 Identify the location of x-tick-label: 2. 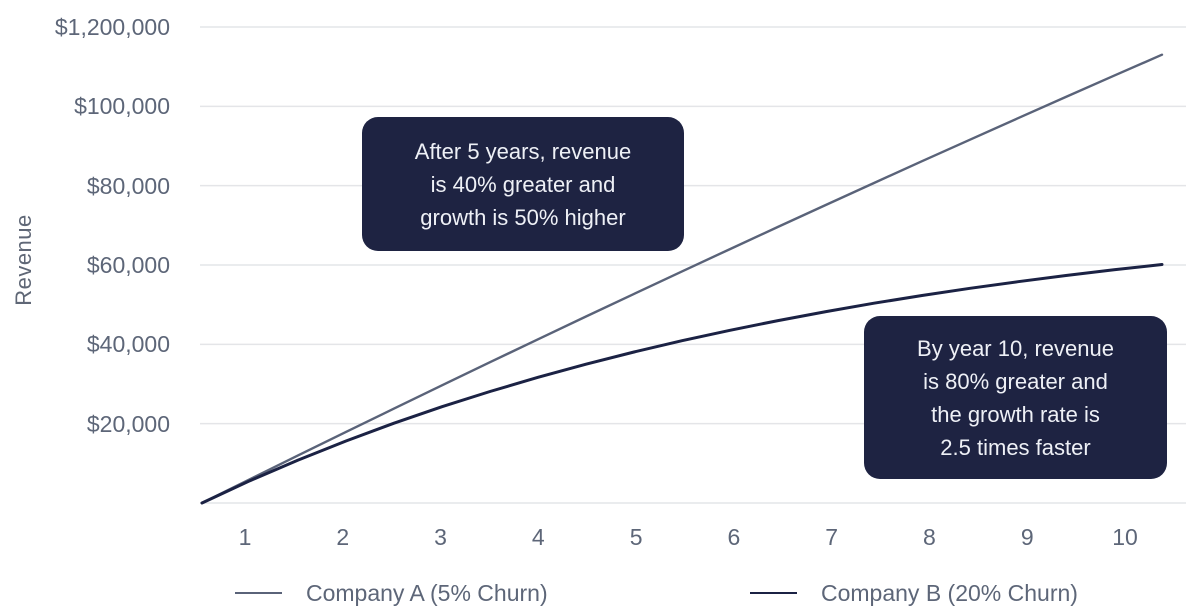
(343, 537).